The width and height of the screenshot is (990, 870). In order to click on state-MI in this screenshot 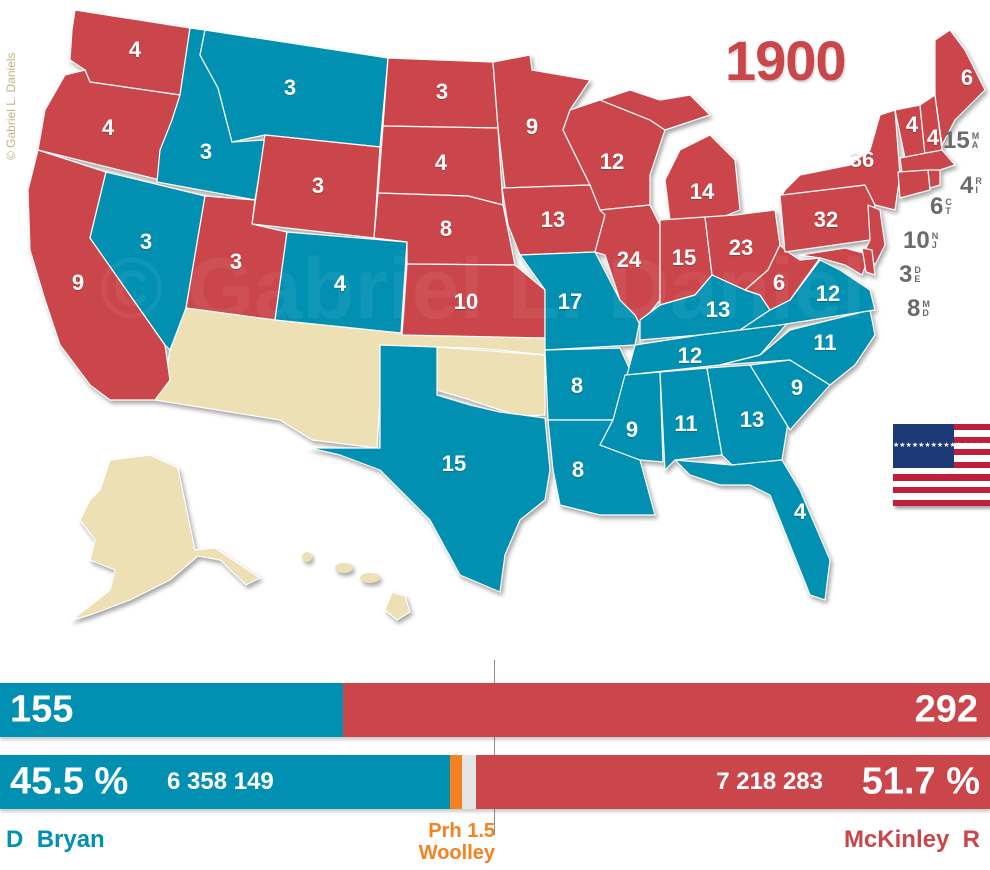, I will do `click(702, 177)`.